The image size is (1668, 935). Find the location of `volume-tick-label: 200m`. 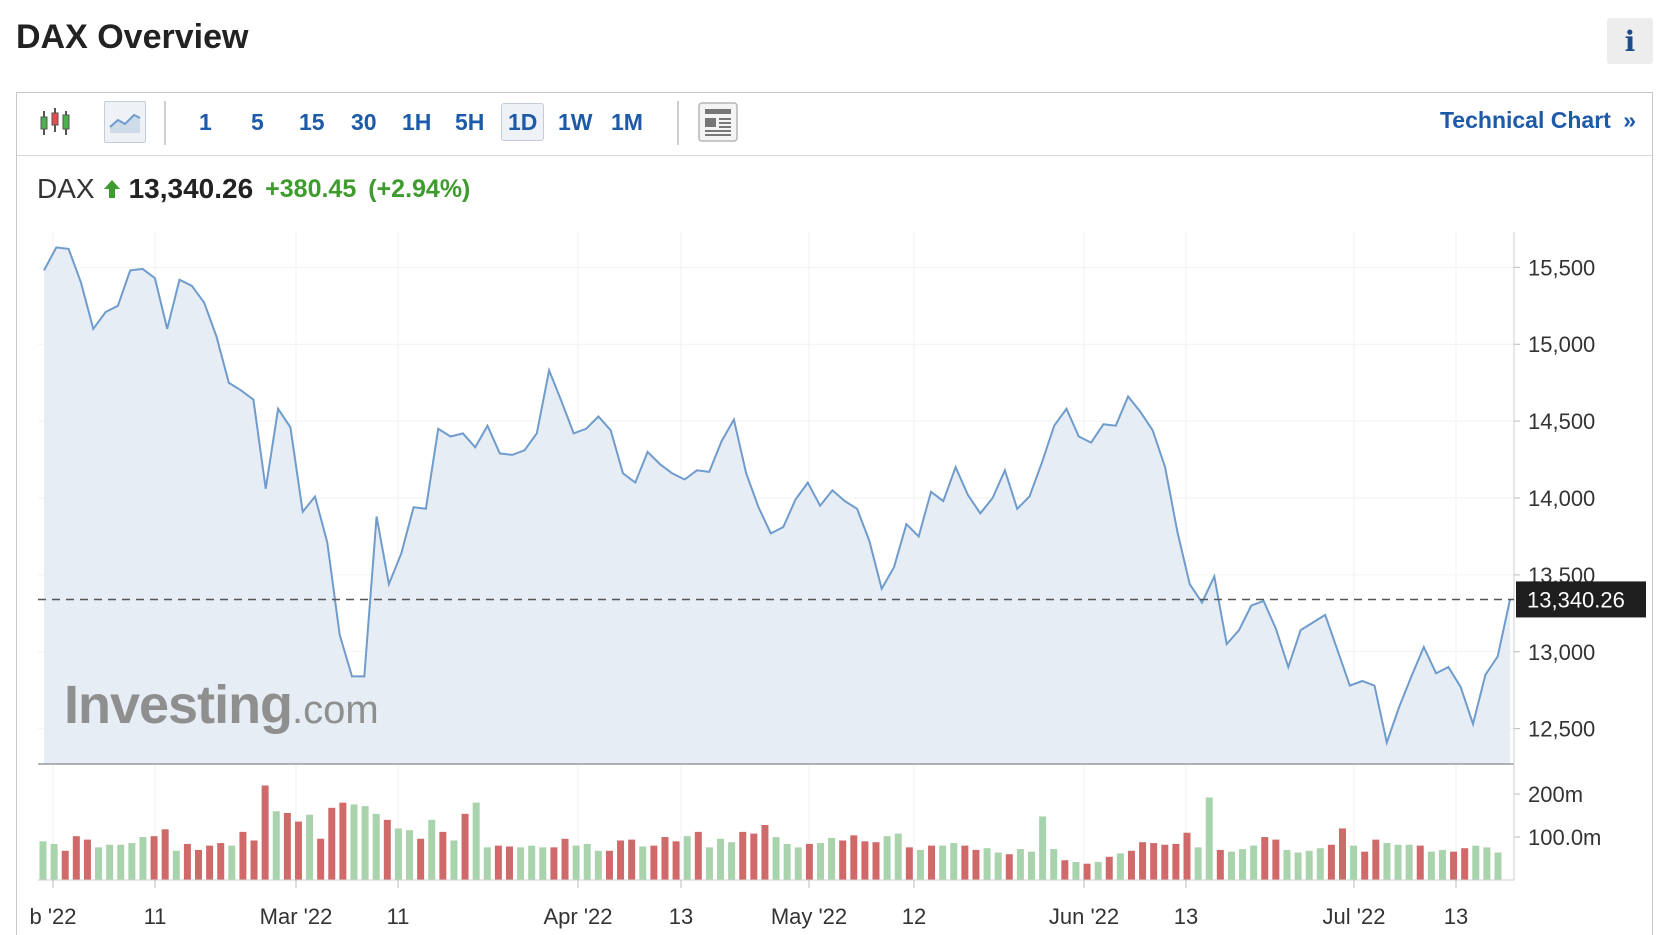

volume-tick-label: 200m is located at coordinates (1555, 794).